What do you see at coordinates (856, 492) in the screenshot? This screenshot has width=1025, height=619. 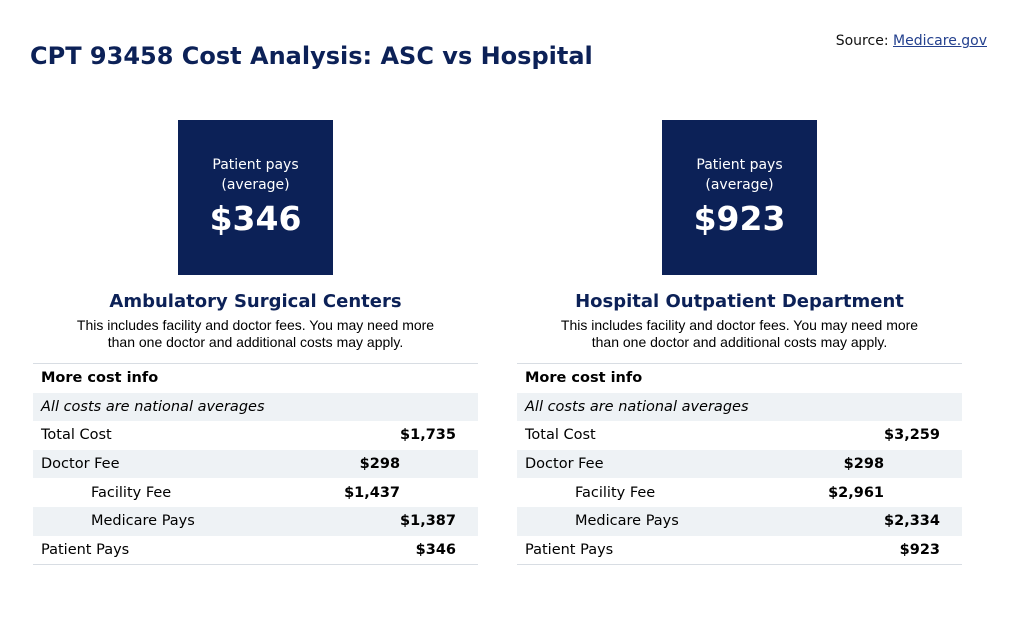 I see `row-value: $2,961` at bounding box center [856, 492].